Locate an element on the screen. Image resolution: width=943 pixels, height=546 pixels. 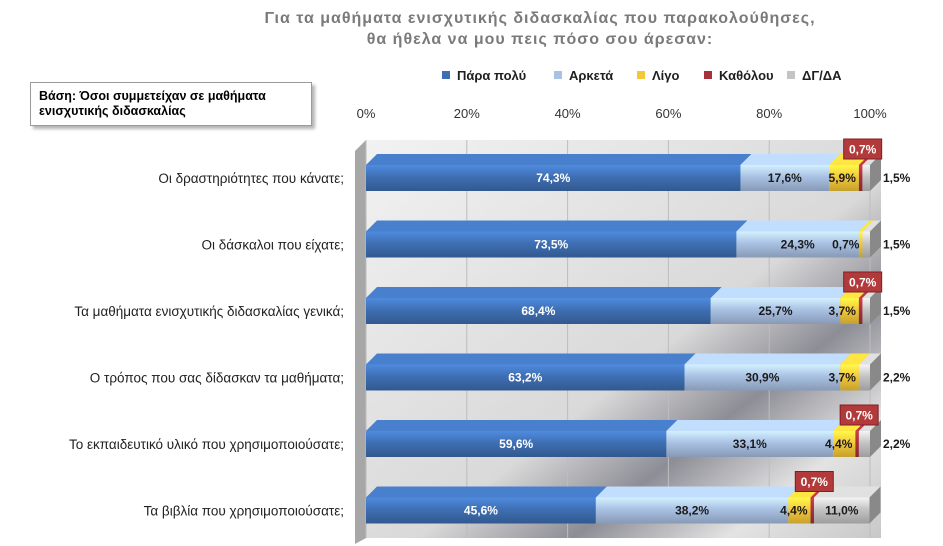
data-label: 24,3% is located at coordinates (798, 245).